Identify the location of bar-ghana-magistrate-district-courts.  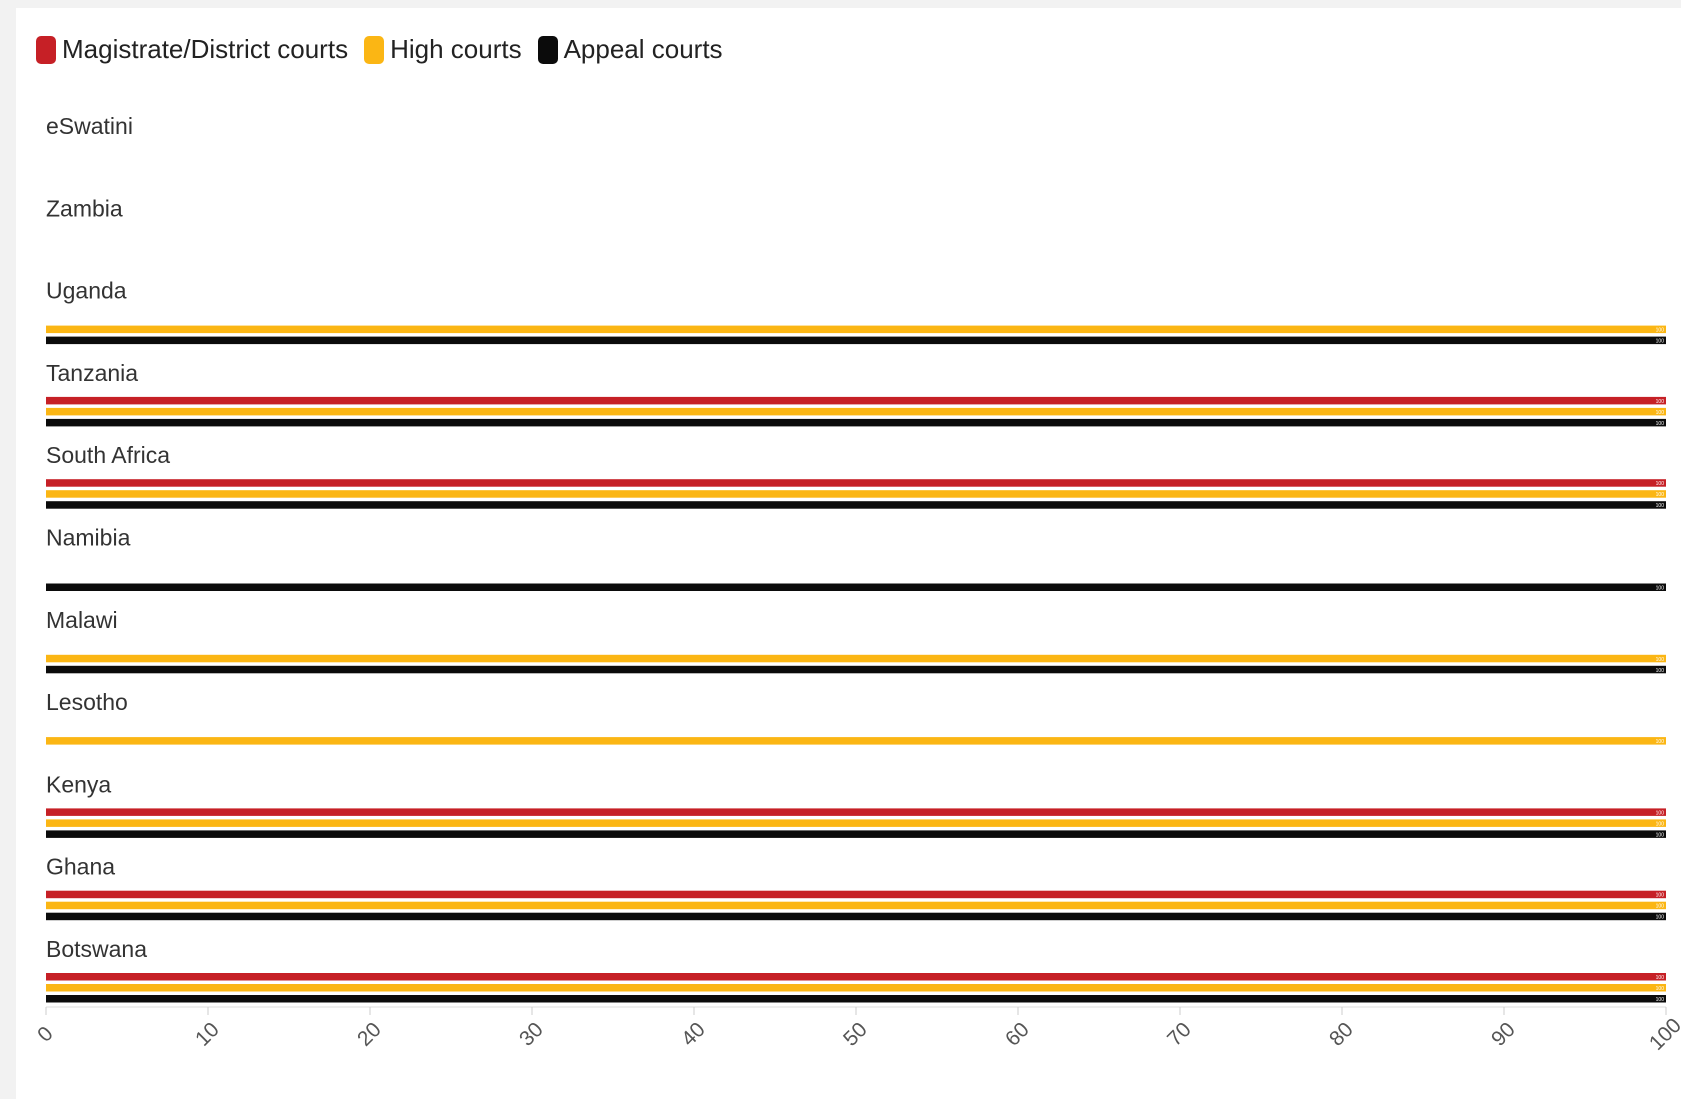
(856, 894).